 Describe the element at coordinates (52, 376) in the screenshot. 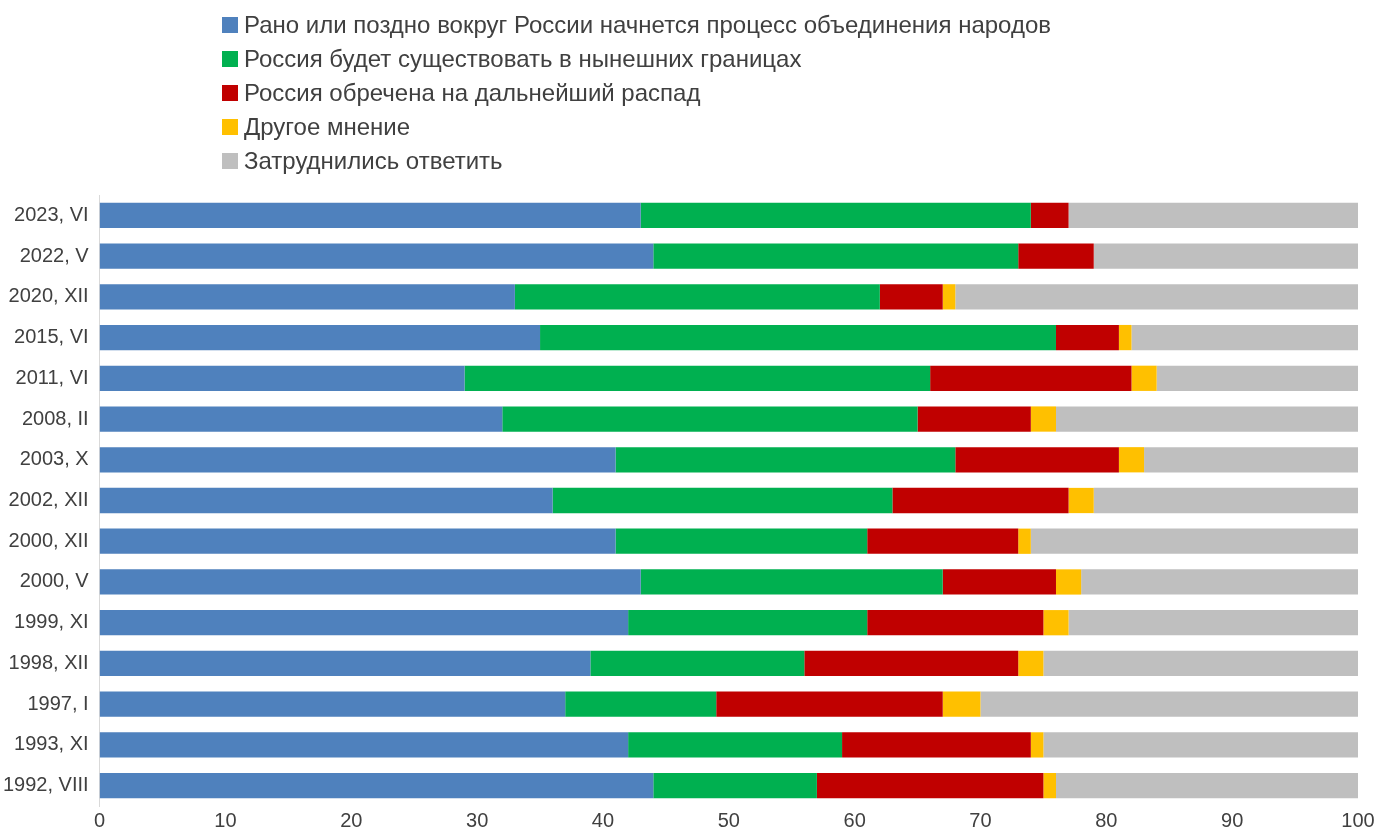

I see `y-tick-label: 2011, VI` at that location.